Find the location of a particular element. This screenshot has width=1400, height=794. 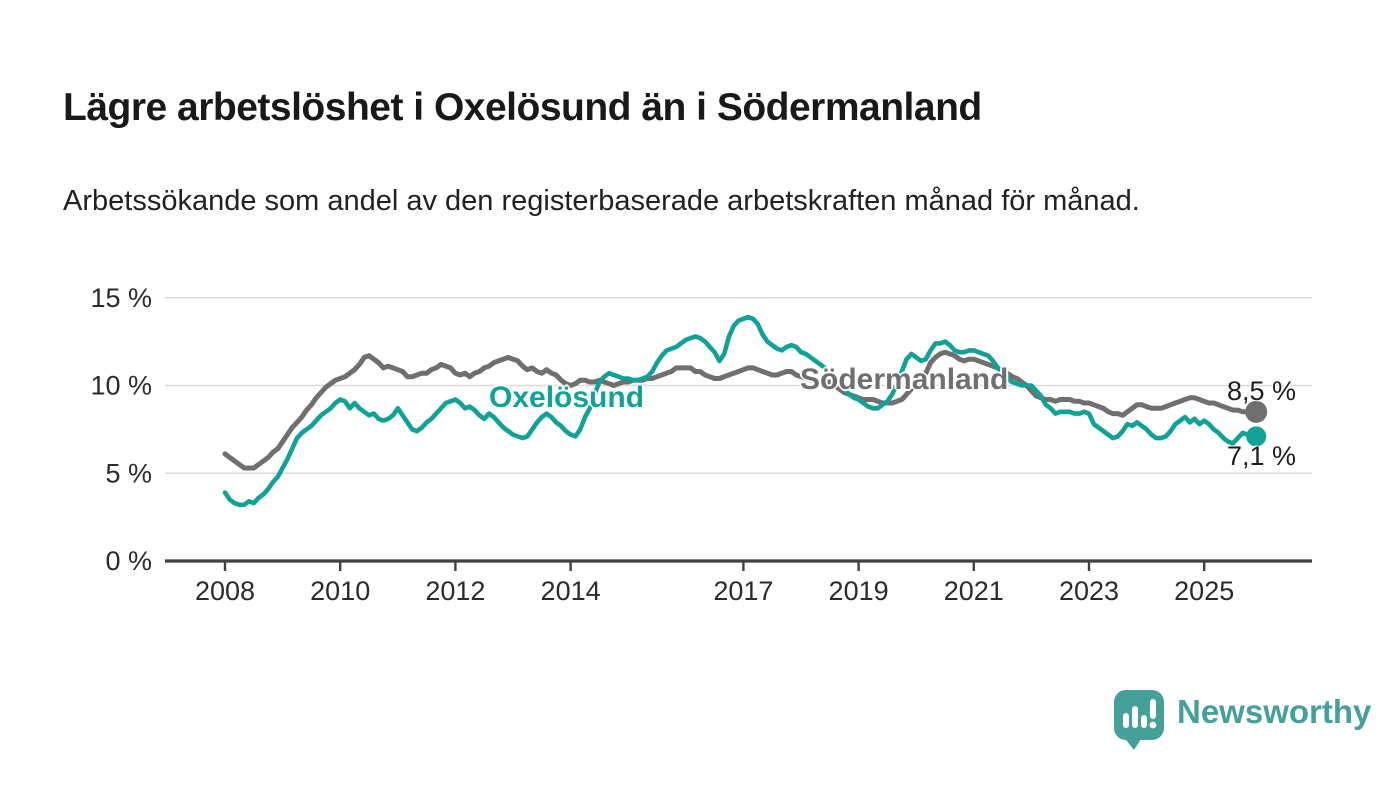

x-axis is located at coordinates (738, 565).